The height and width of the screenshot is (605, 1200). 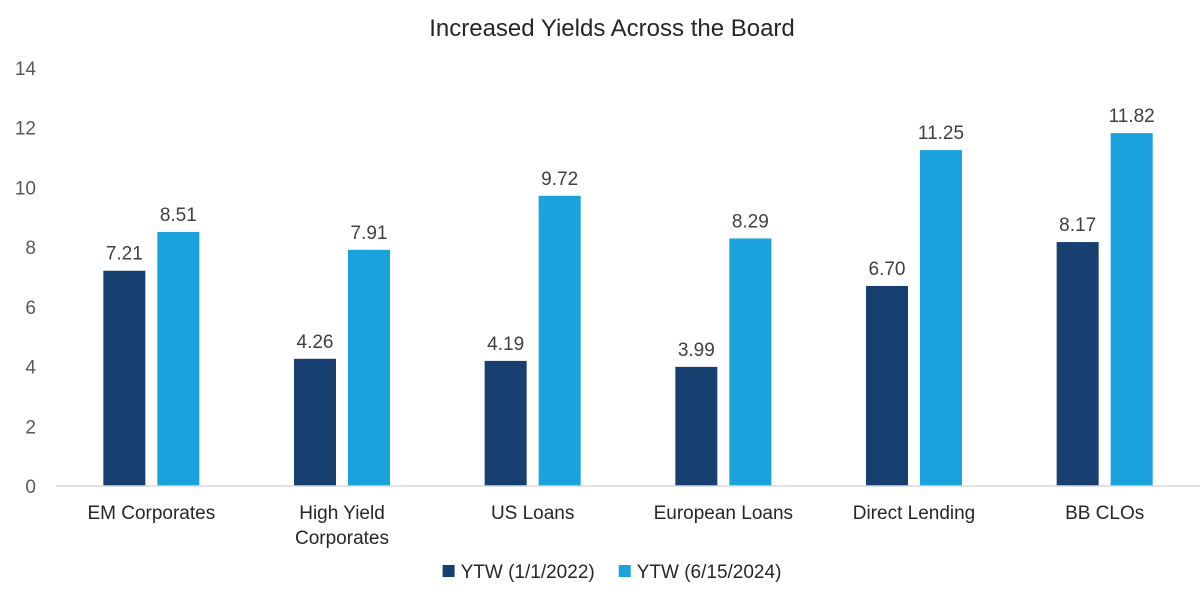 What do you see at coordinates (1077, 225) in the screenshot?
I see `data-label: 8.17` at bounding box center [1077, 225].